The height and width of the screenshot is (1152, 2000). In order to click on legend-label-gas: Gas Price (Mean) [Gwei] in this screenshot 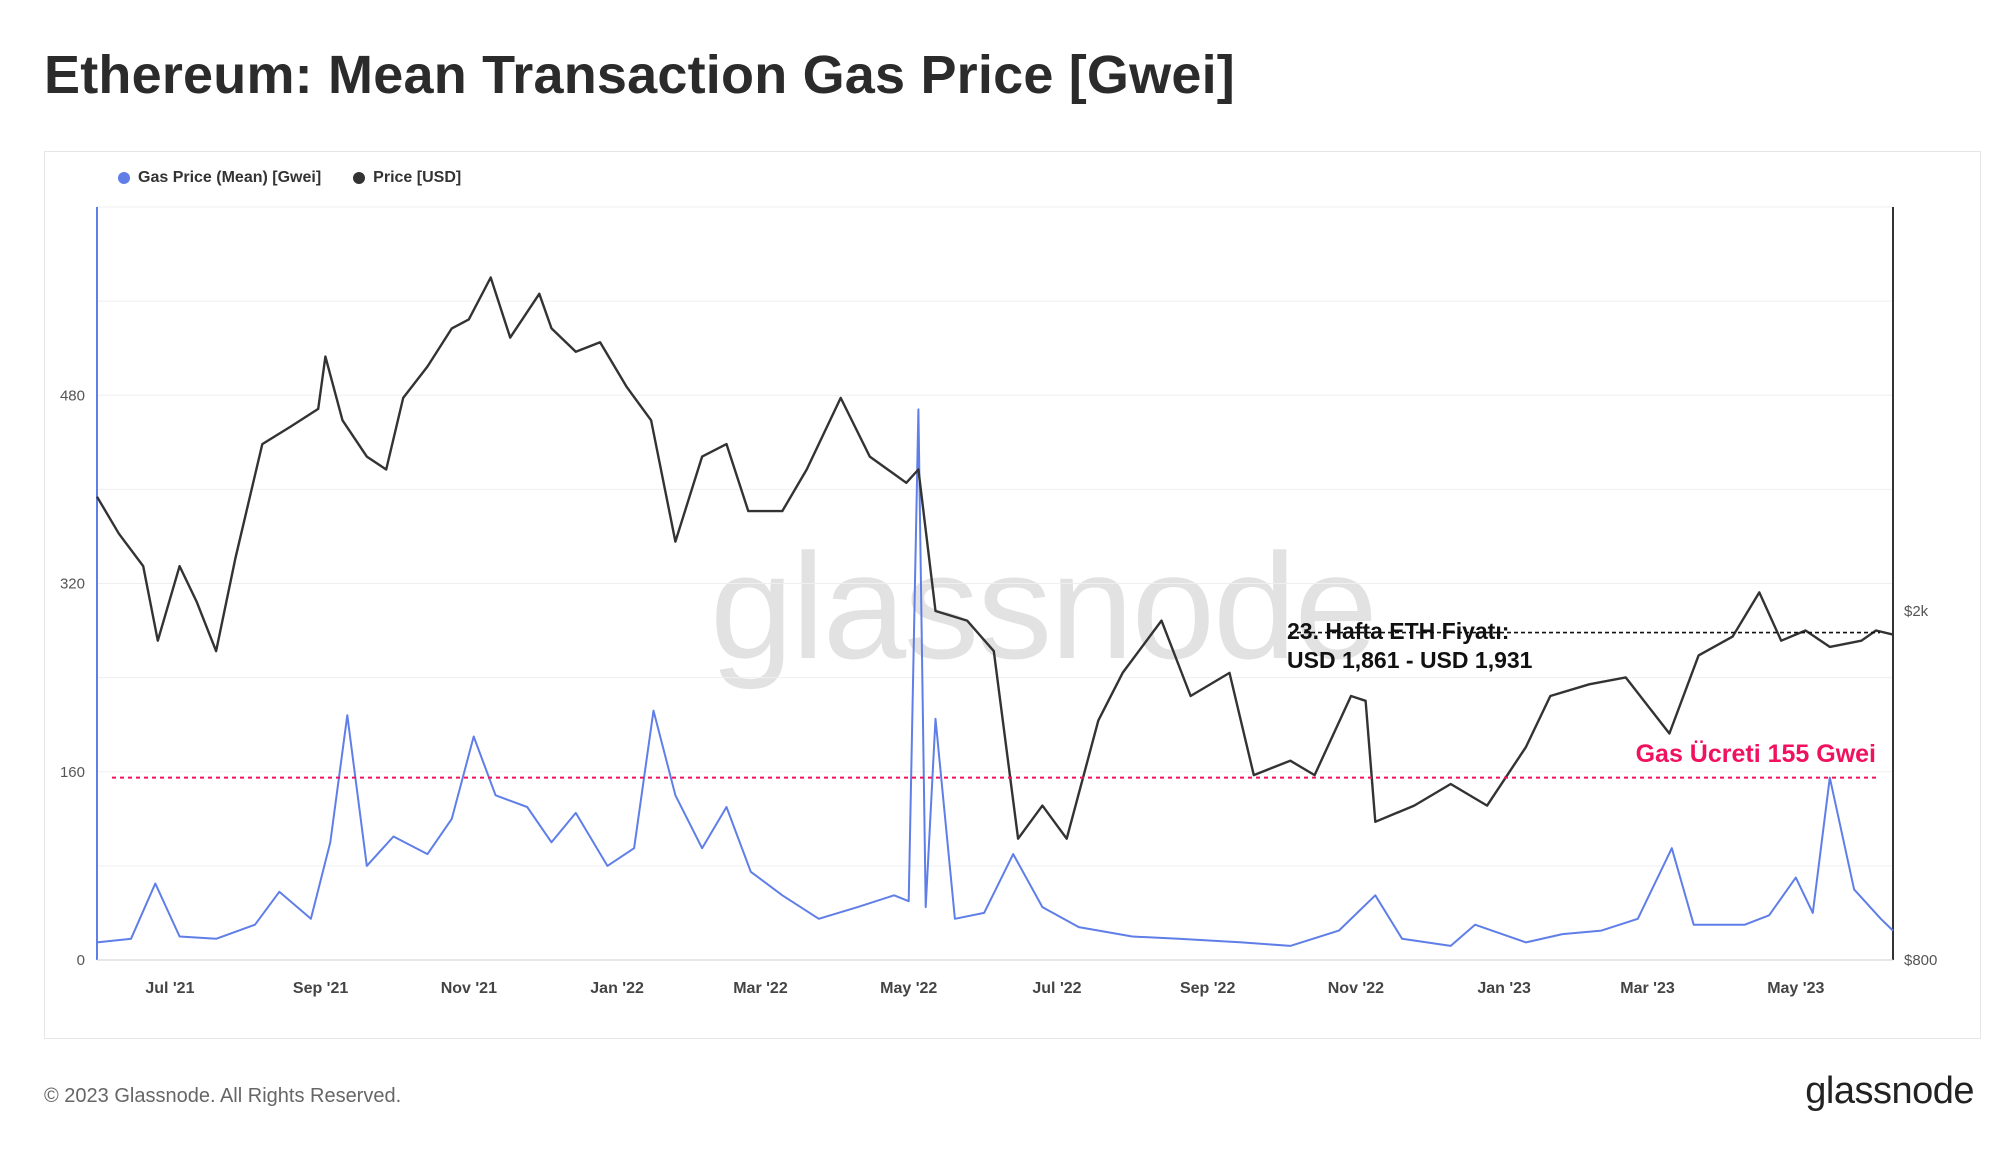, I will do `click(230, 177)`.